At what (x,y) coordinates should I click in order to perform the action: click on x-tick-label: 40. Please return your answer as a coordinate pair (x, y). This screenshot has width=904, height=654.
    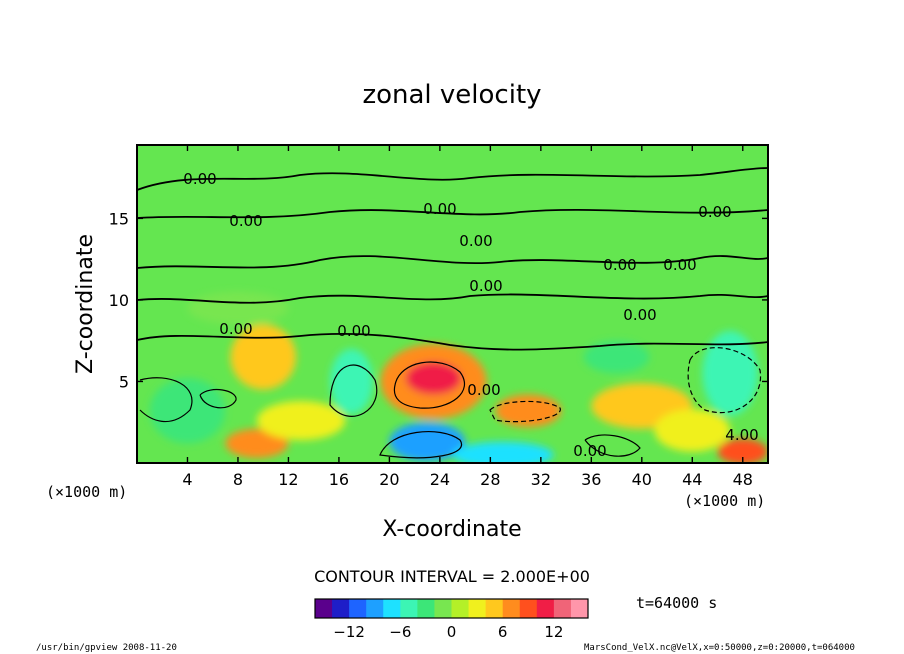
    Looking at the image, I should click on (642, 479).